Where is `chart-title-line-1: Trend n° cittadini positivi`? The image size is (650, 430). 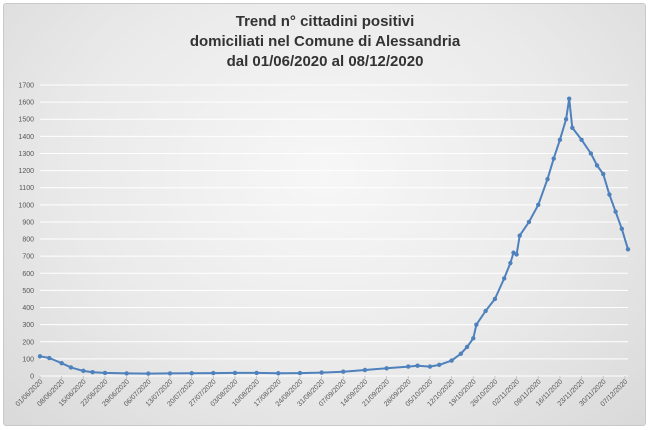
chart-title-line-1: Trend n° cittadini positivi is located at coordinates (325, 21).